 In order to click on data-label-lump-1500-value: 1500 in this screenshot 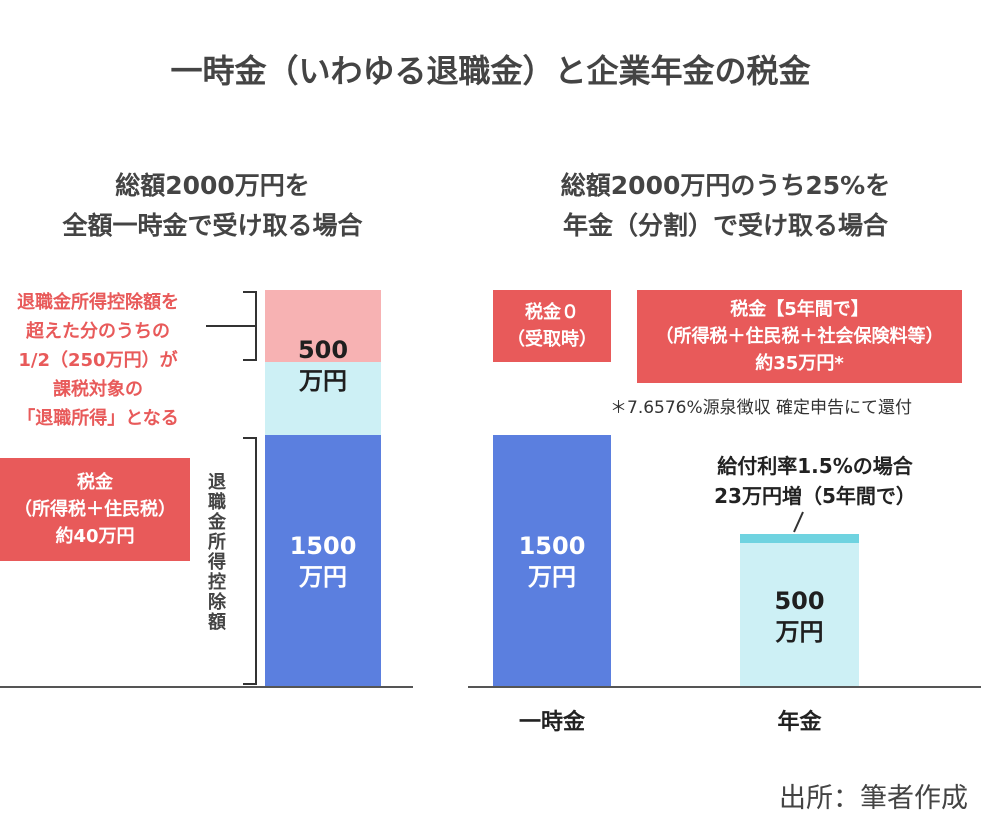, I will do `click(323, 546)`.